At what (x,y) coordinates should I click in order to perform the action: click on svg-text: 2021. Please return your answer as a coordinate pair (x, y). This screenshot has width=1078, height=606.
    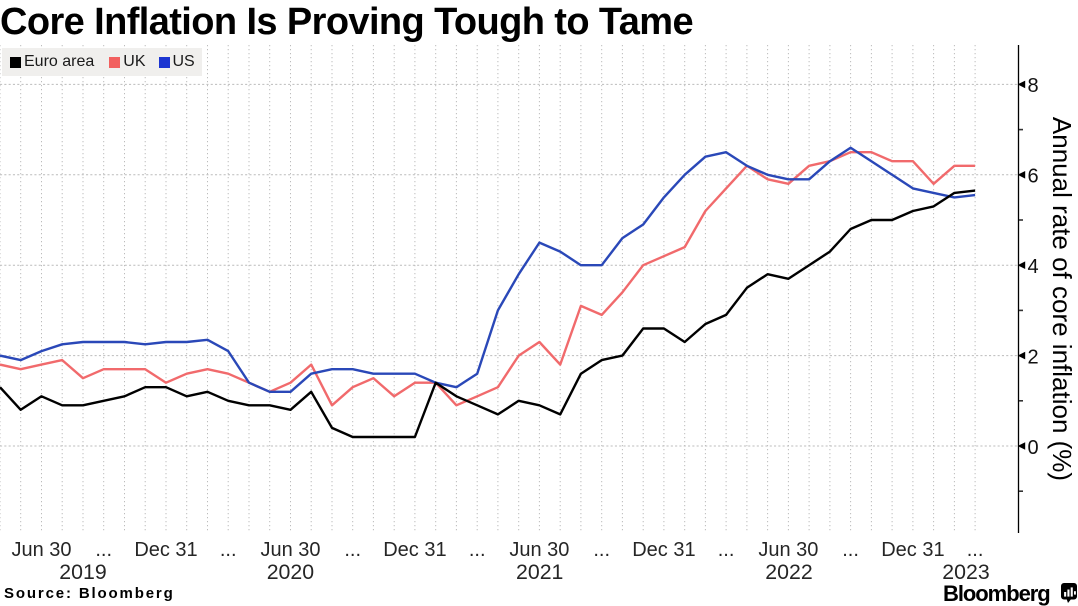
    Looking at the image, I should click on (539, 572).